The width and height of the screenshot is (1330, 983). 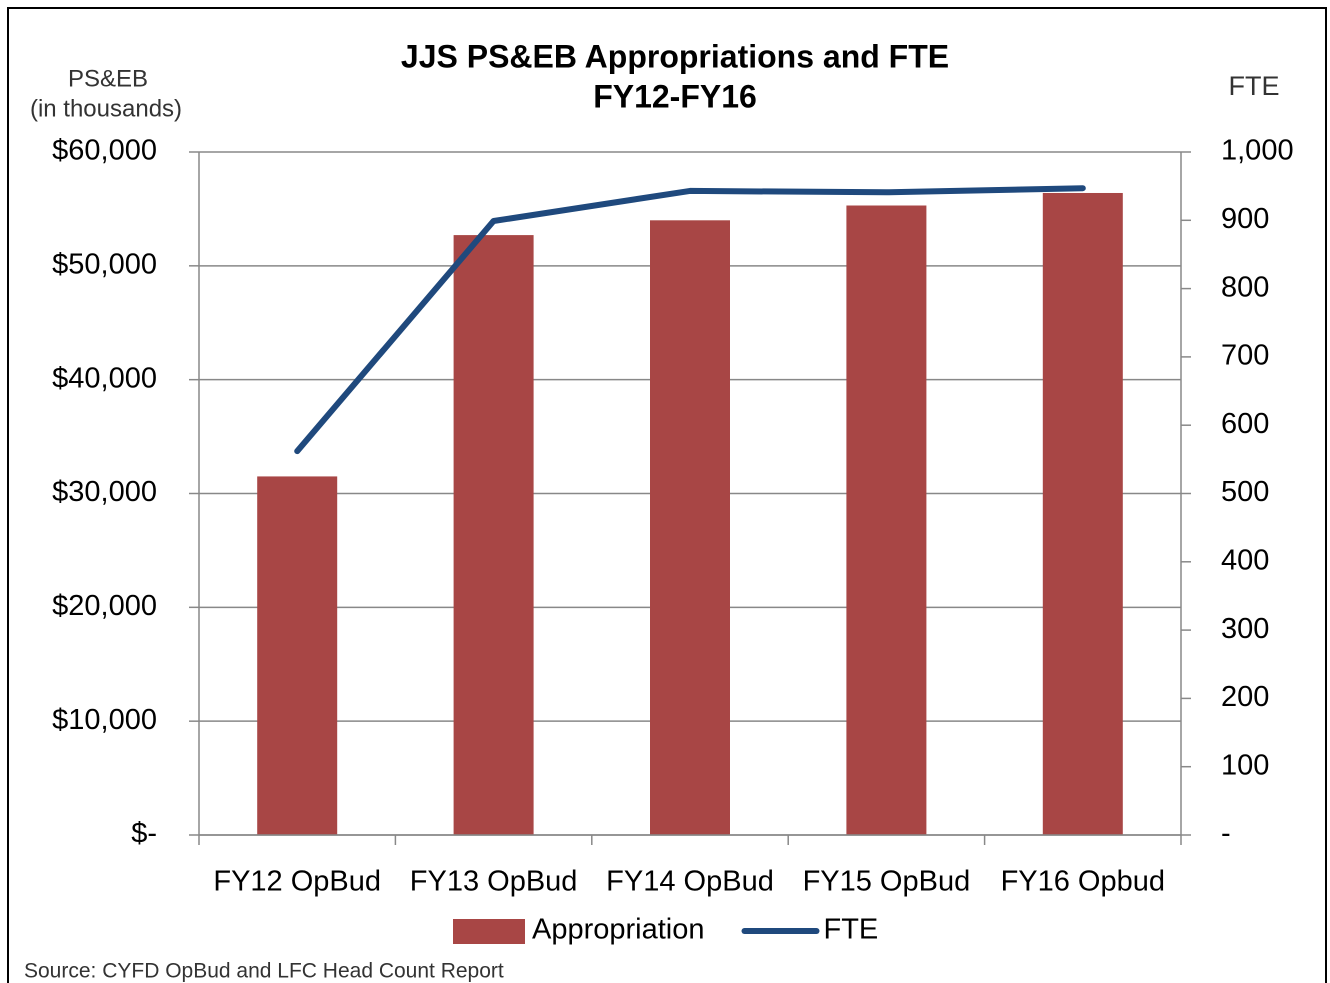 I want to click on legend-label: Appropriation, so click(x=618, y=930).